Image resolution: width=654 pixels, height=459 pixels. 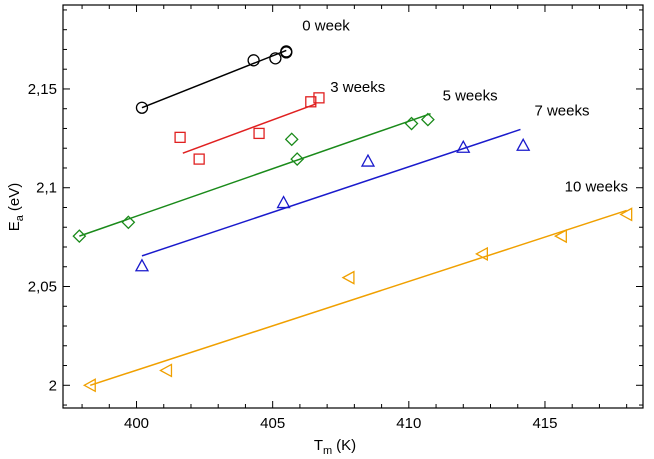 I want to click on y-axis-title: Ea(eV), so click(x=16, y=207).